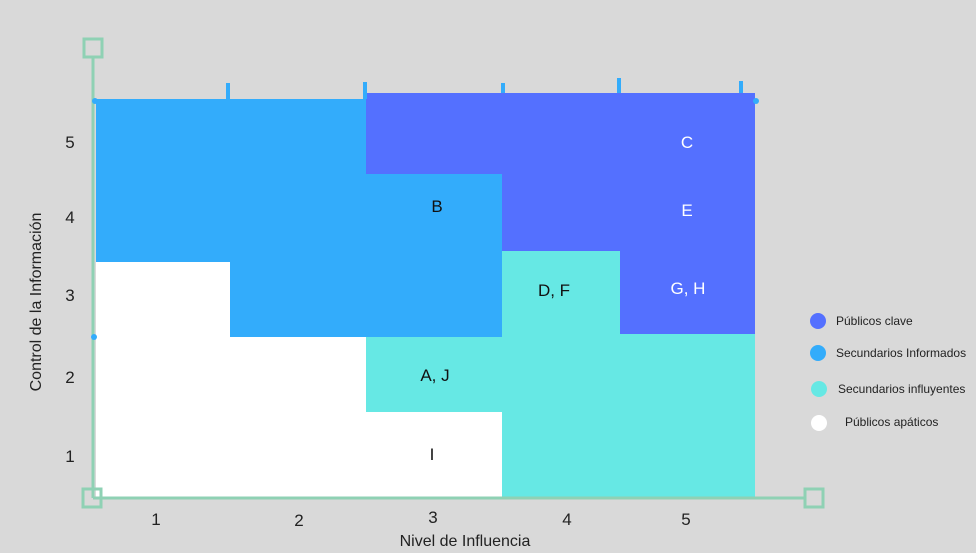 This screenshot has width=976, height=553. I want to click on legend-label-publicos-apaticos: Públicos apáticos, so click(891, 422).